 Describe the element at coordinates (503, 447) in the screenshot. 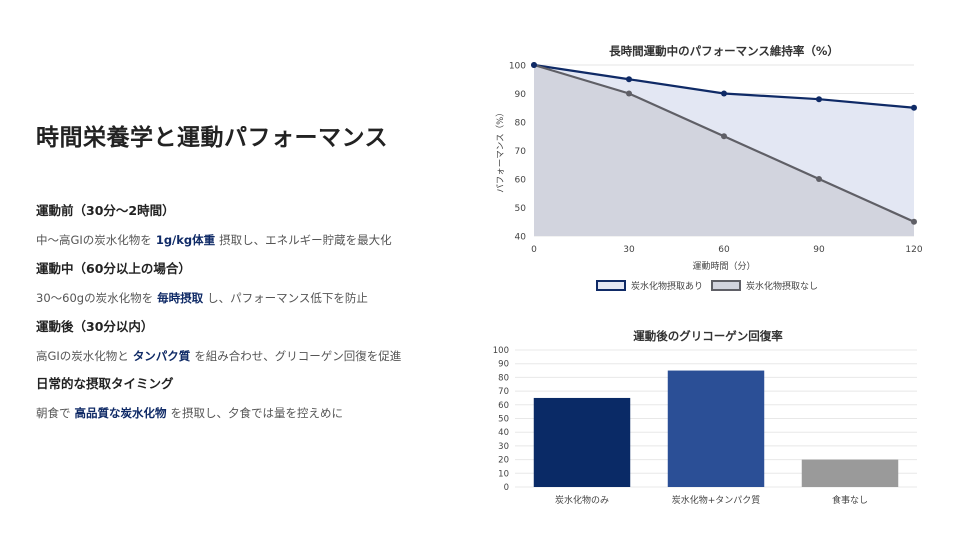

I see `y-tick-label: 30` at that location.